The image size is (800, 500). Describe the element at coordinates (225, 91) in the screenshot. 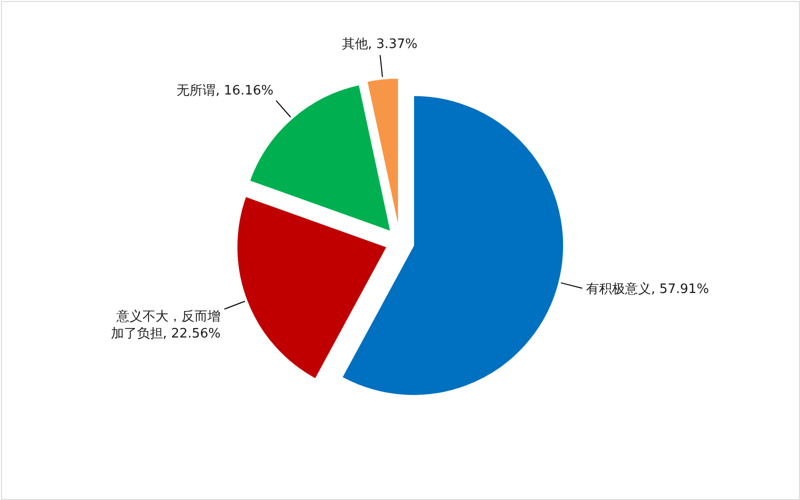

I see `slice-label: 无所谓, 16.16%` at that location.